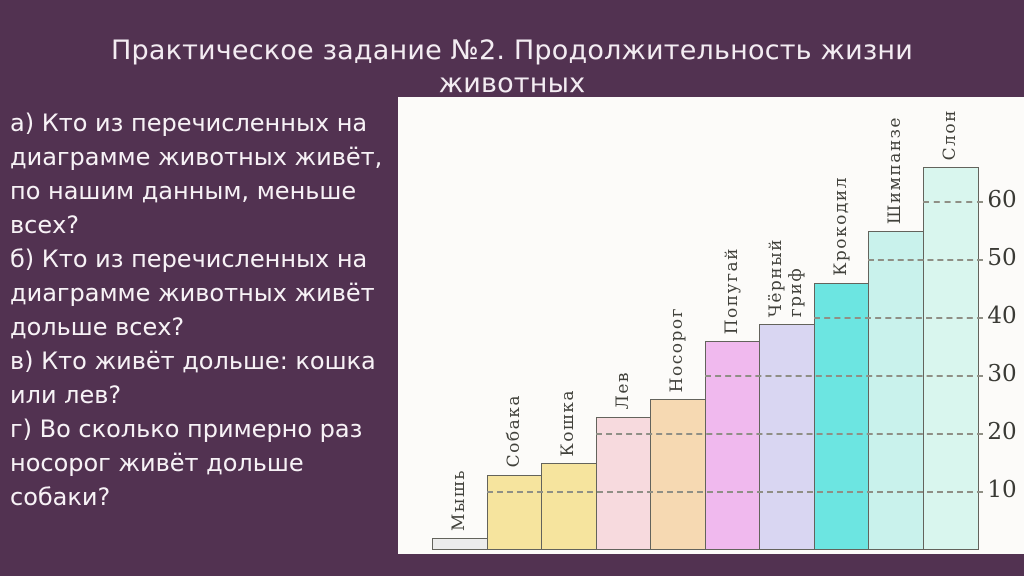 The image size is (1024, 576). Describe the element at coordinates (949, 134) in the screenshot. I see `bar-label: Слон` at that location.